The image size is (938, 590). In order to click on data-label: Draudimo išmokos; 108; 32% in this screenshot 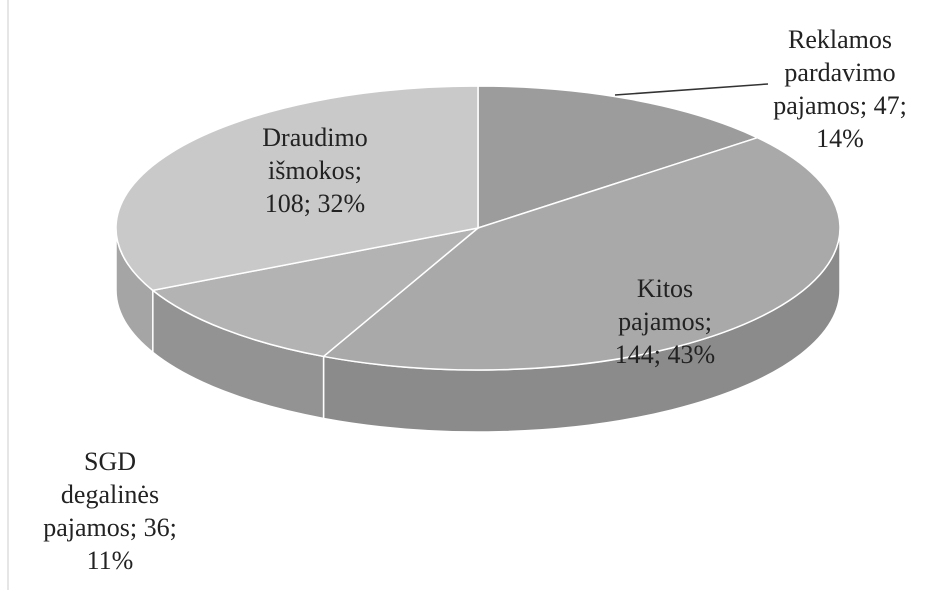, I will do `click(314, 170)`.